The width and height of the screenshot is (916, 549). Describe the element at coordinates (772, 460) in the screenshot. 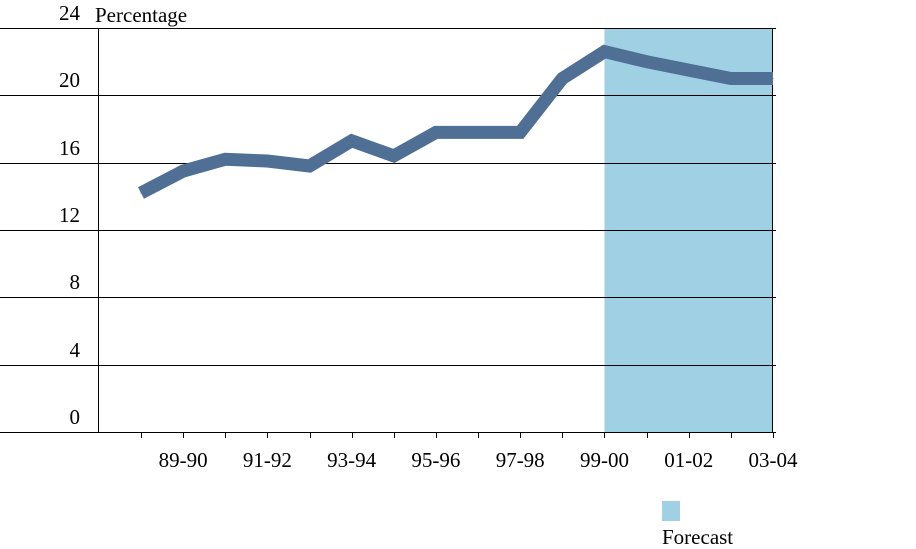

I see `x-tick-label-03-04: 03-04` at that location.